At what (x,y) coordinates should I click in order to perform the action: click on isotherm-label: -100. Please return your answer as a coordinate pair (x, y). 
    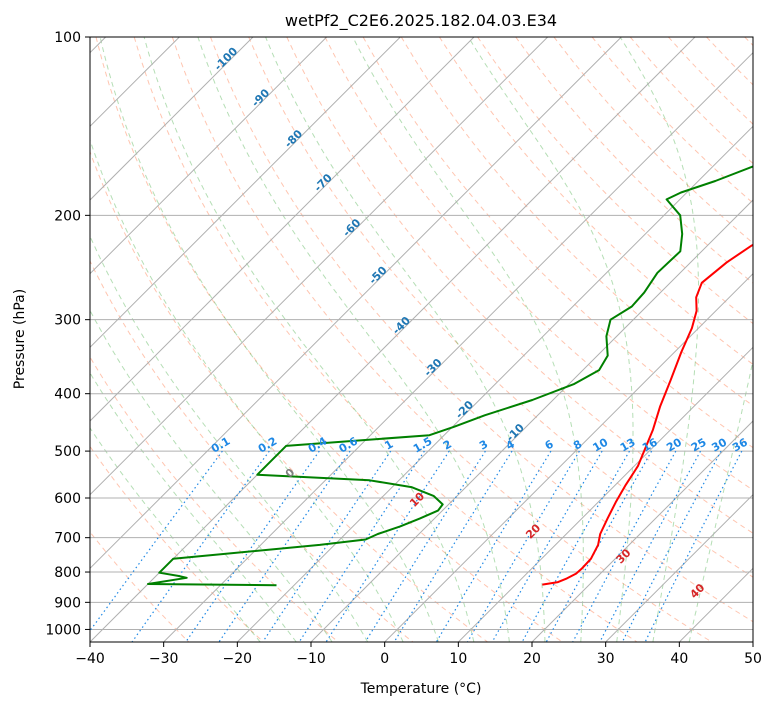
    Looking at the image, I should click on (226, 58).